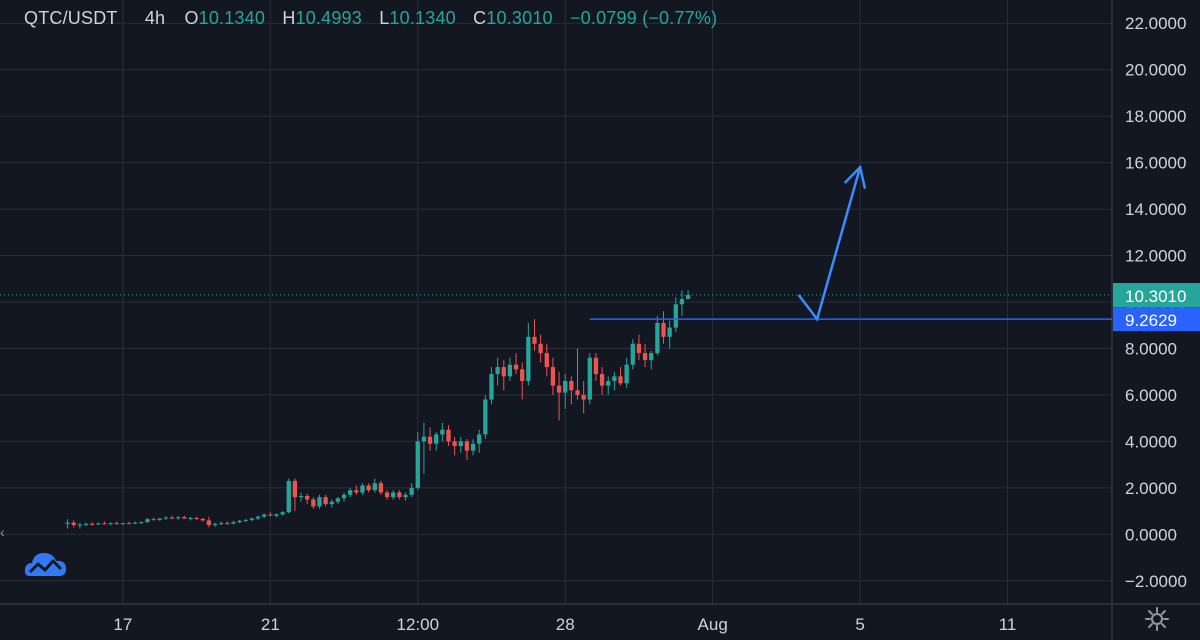  I want to click on gear-icon, so click(1157, 619).